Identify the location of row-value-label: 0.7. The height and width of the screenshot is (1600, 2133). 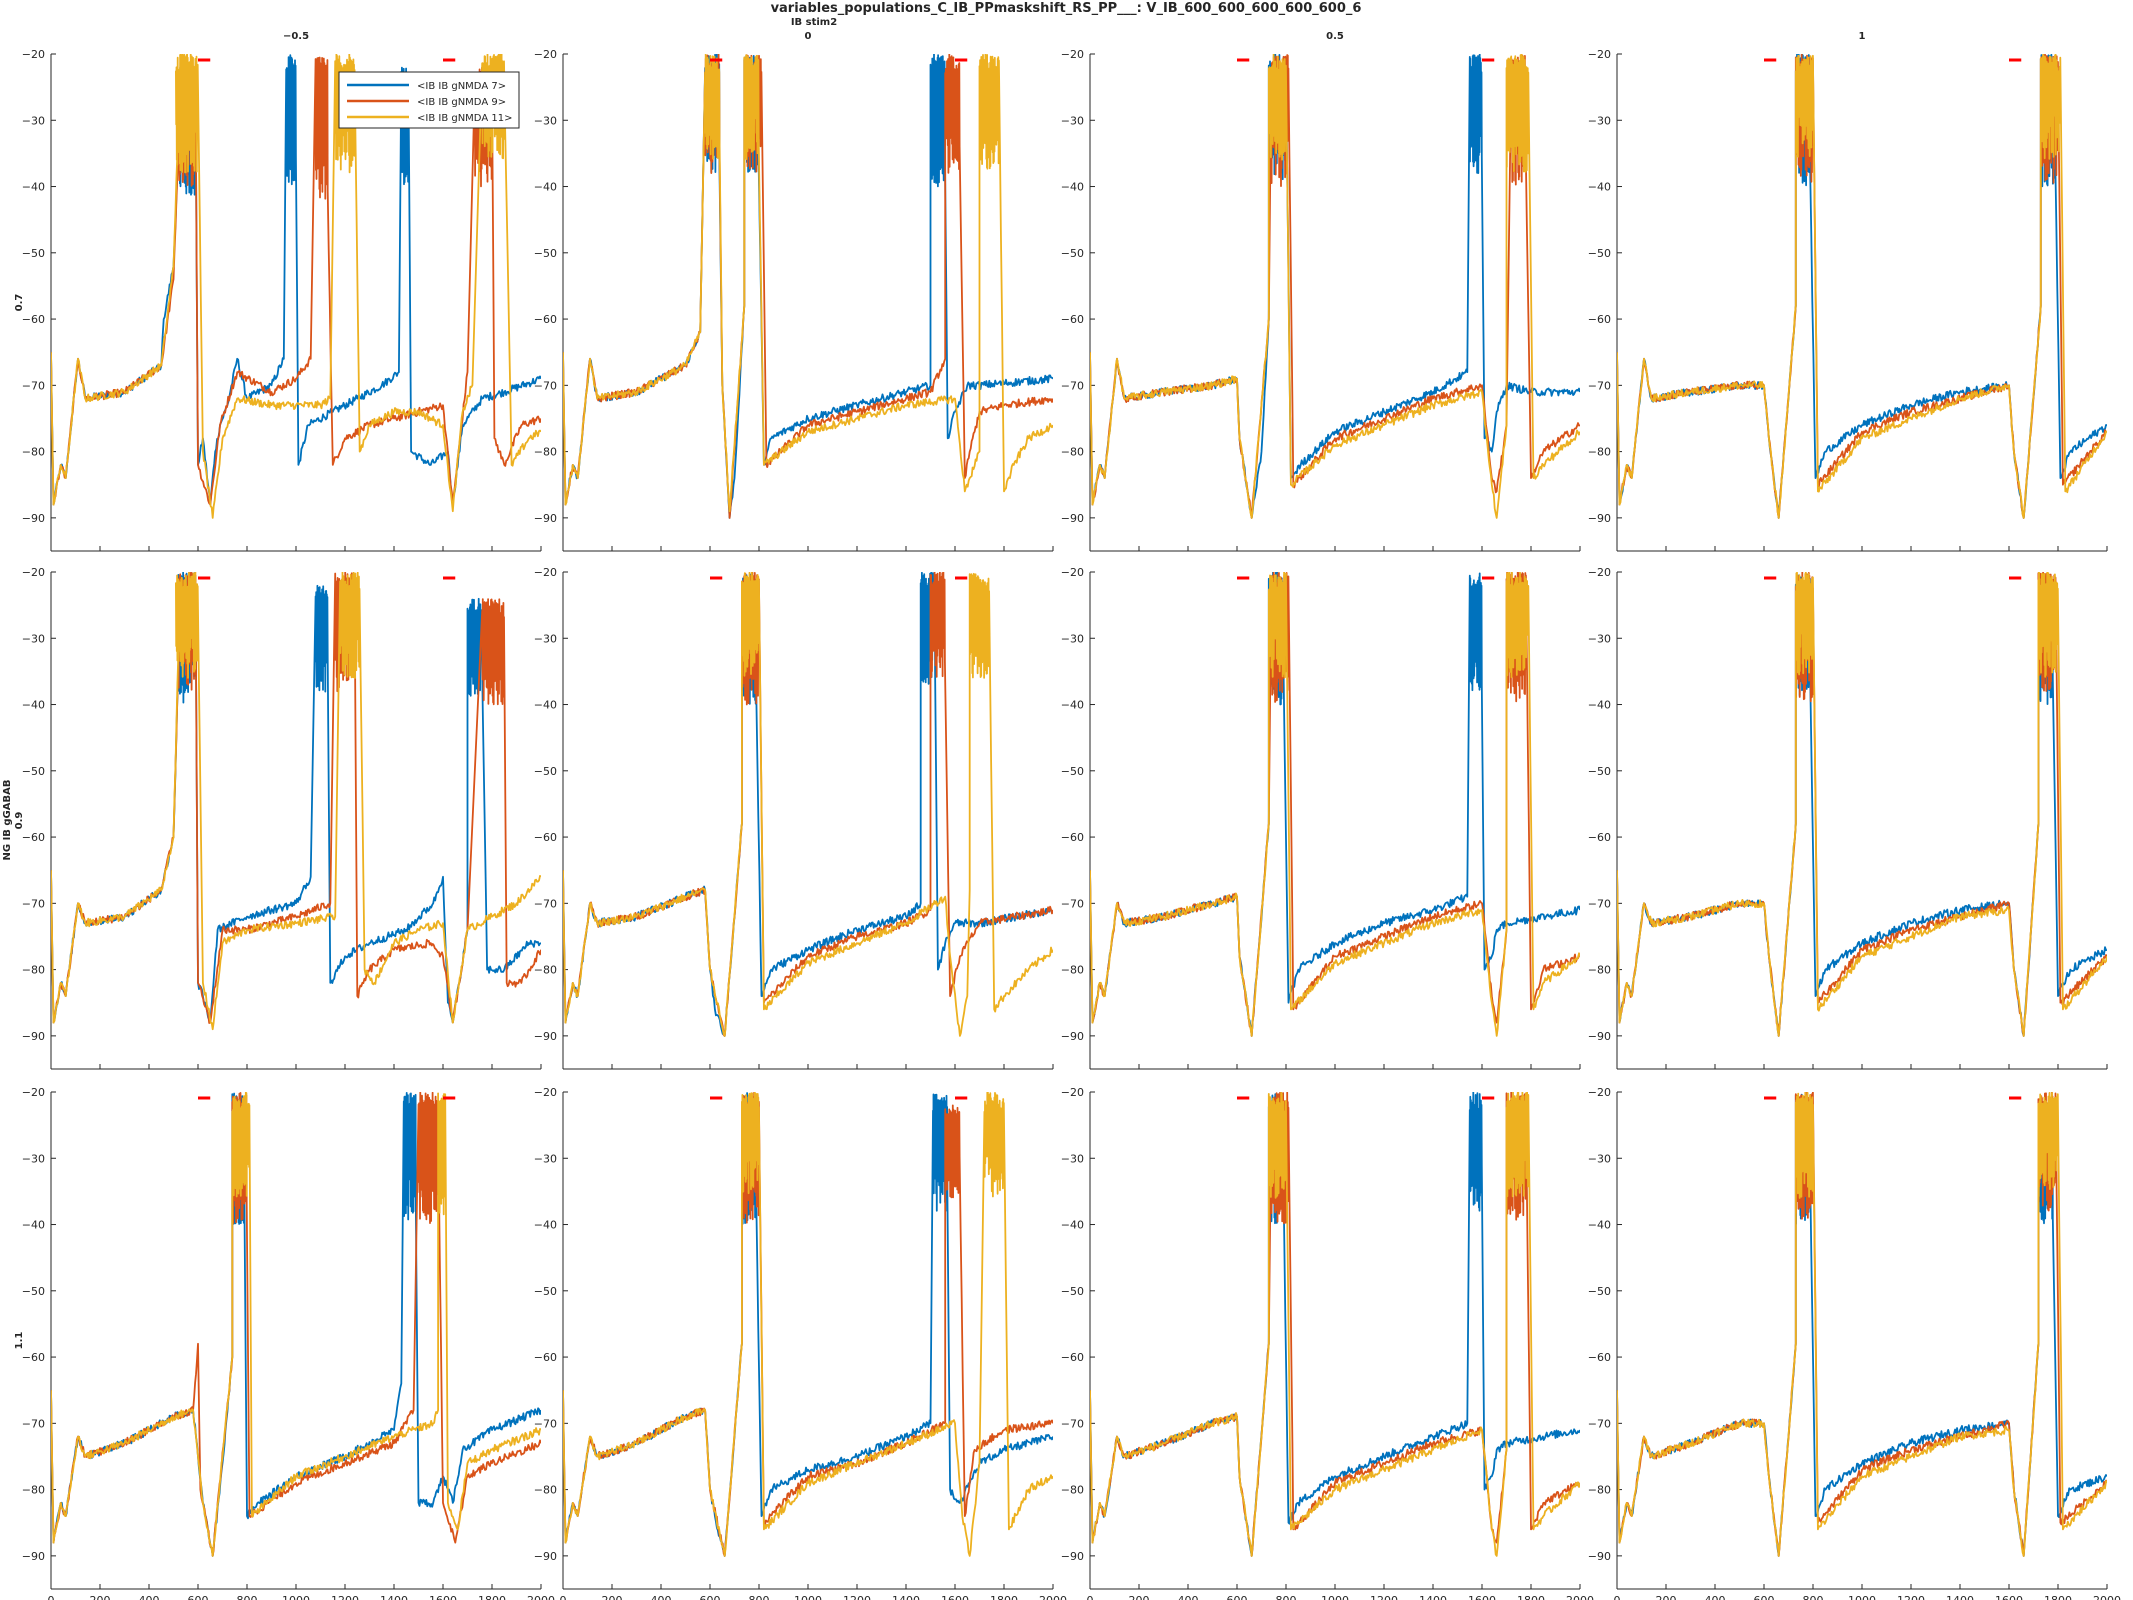
(19, 303).